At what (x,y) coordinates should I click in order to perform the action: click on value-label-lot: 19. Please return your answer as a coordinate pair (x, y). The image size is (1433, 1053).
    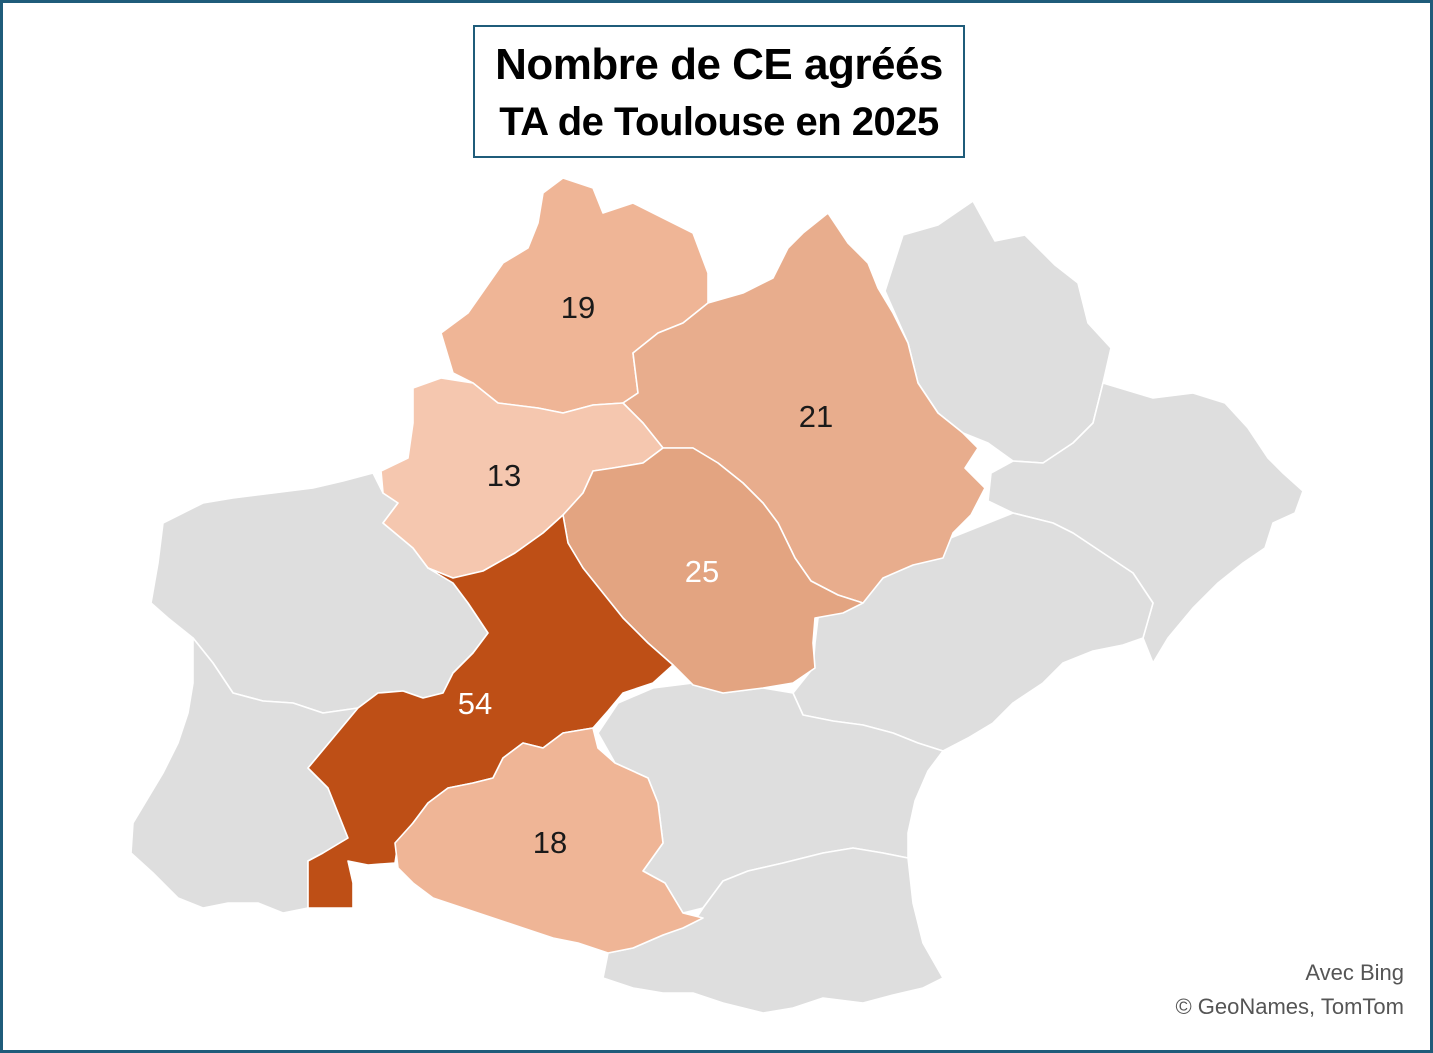
    Looking at the image, I should click on (578, 307).